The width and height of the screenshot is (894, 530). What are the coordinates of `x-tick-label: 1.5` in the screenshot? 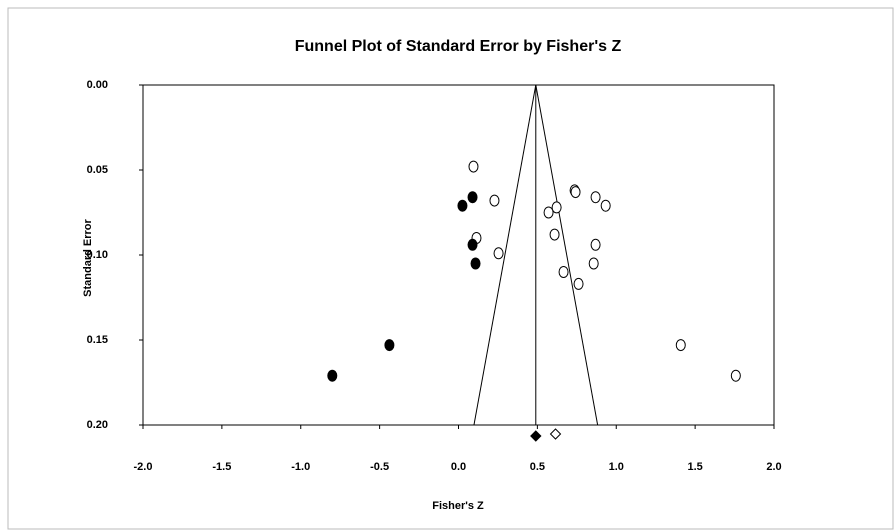 It's located at (694, 467).